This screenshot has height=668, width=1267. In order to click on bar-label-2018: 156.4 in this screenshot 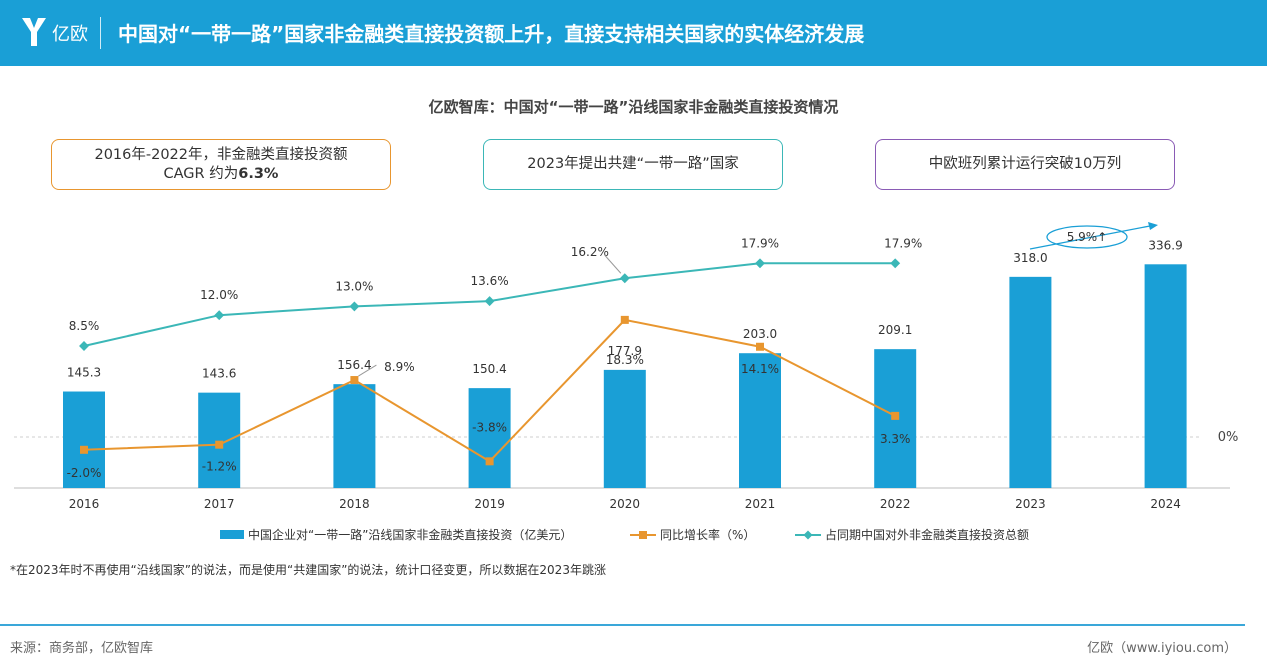, I will do `click(354, 365)`.